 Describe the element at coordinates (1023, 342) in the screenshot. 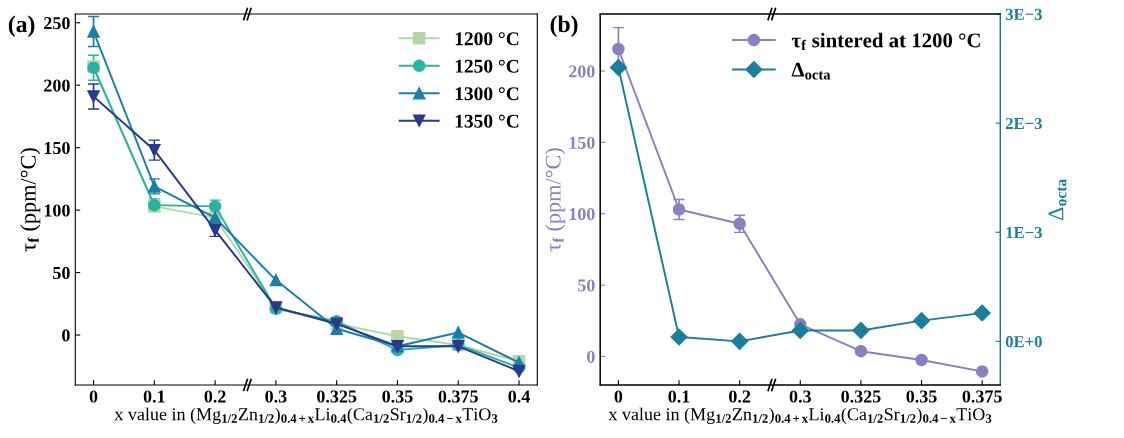

I see `y2-tick-label: 0E+0` at that location.